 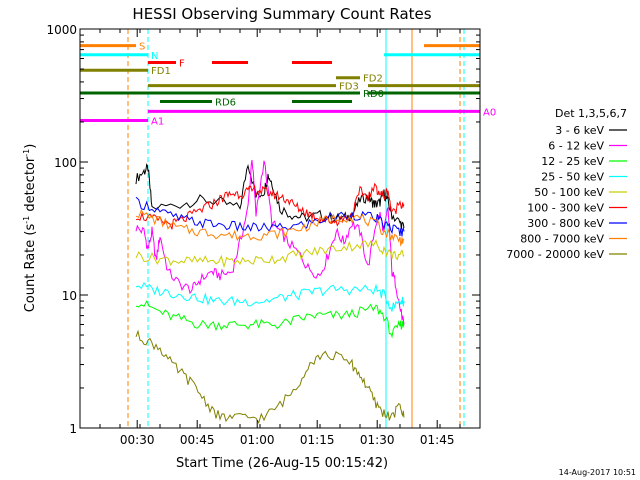 What do you see at coordinates (282, 463) in the screenshot?
I see `x-axis-label: Start Time (26-Aug-15 00:15:42)` at bounding box center [282, 463].